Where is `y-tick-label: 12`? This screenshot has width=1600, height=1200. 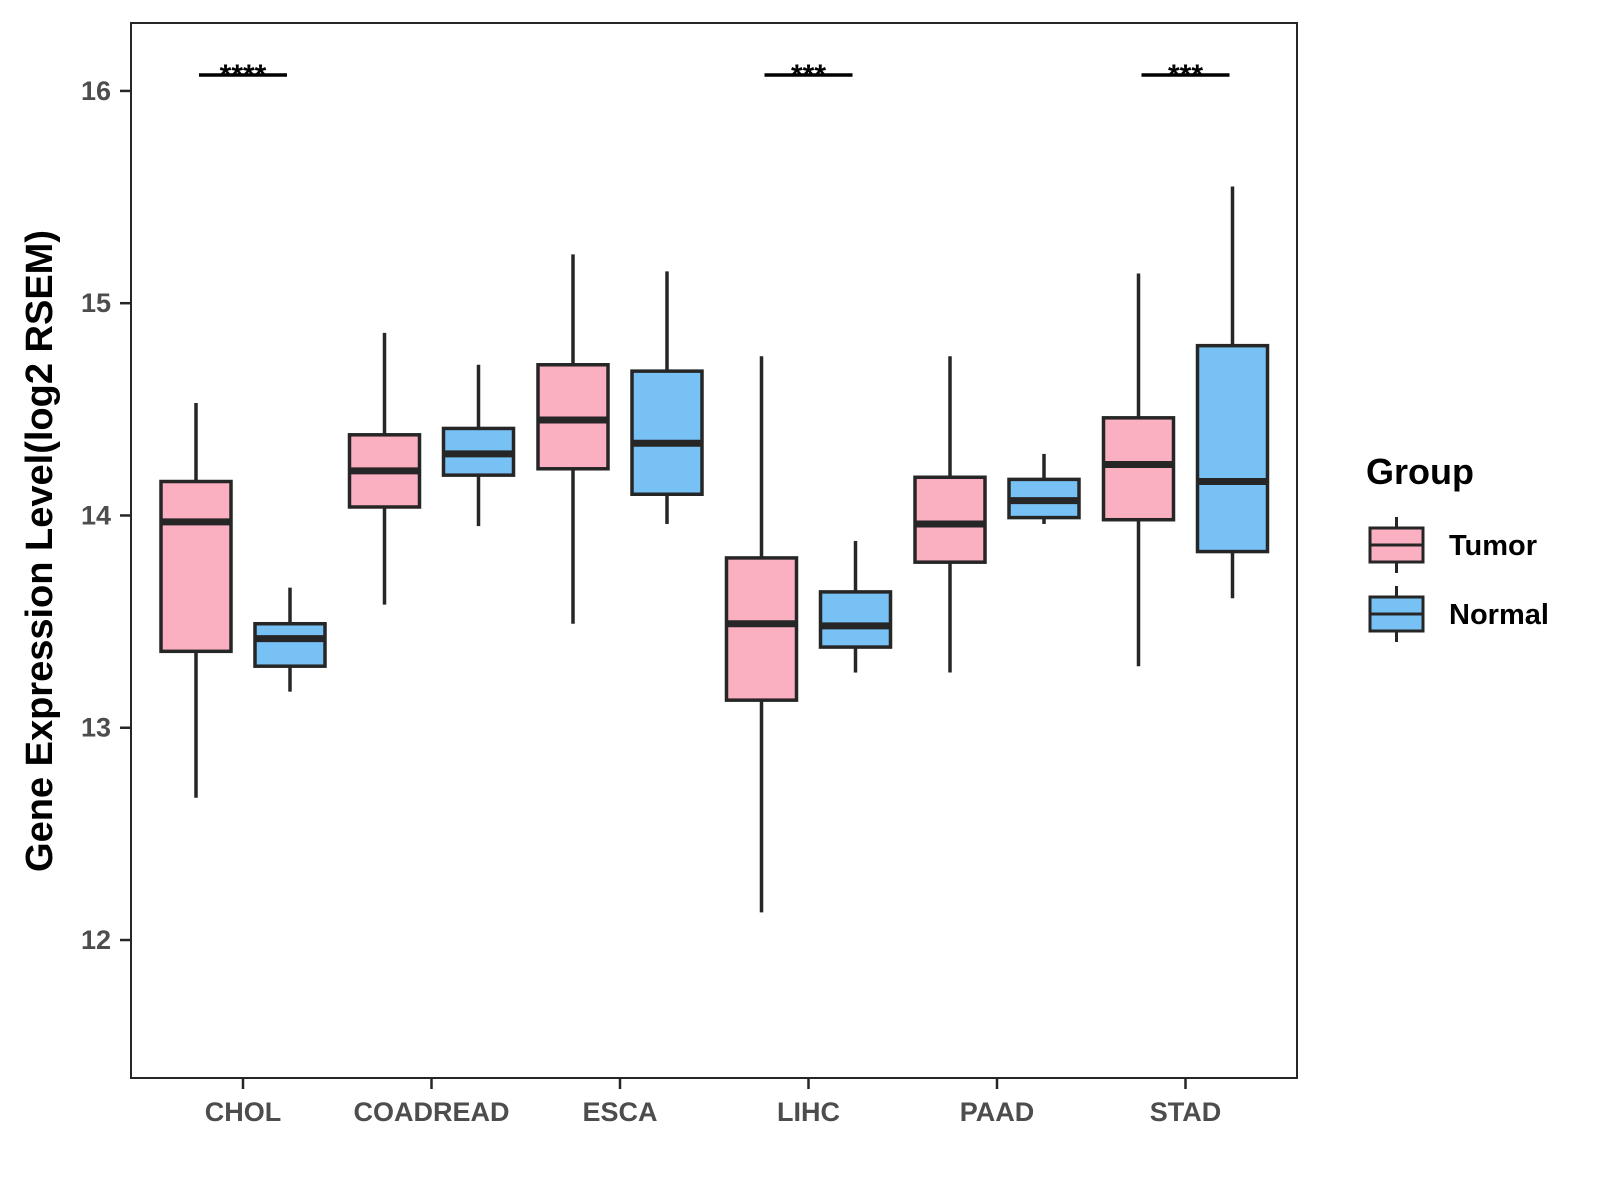
y-tick-label: 12 is located at coordinates (96, 940).